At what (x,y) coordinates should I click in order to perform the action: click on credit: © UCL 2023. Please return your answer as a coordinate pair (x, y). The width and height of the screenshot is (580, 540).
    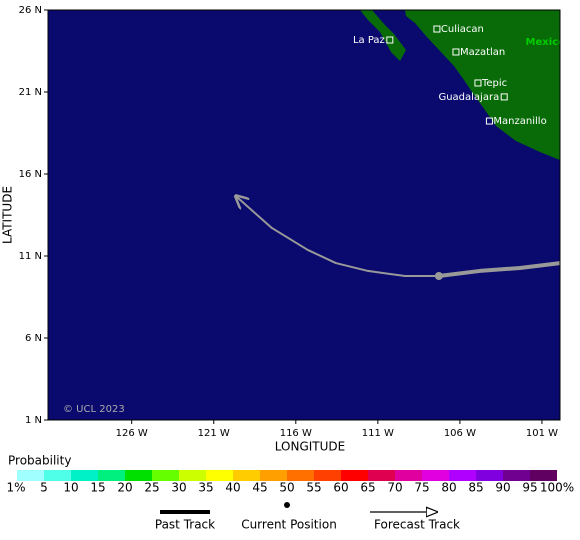
    Looking at the image, I should click on (94, 409).